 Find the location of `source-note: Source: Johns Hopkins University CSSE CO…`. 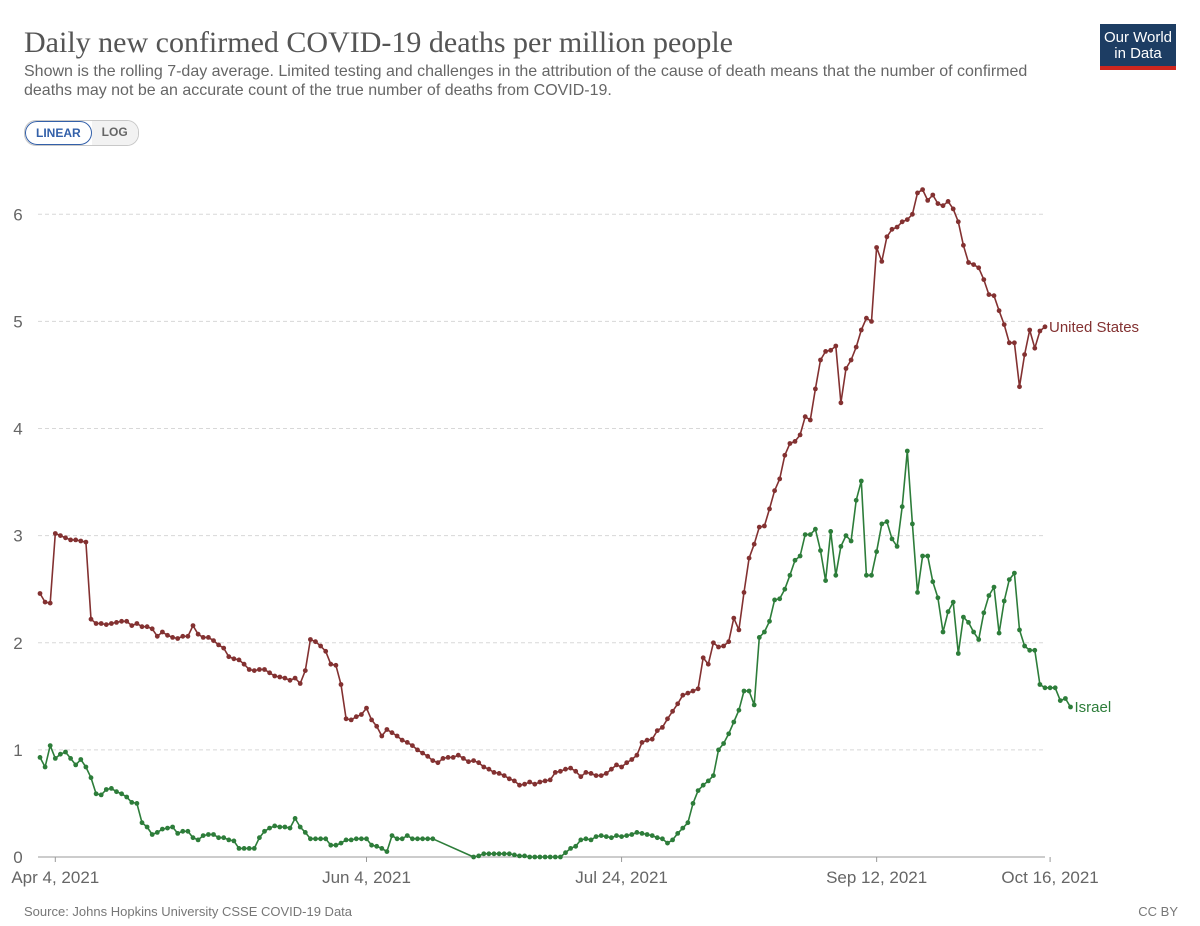

source-note: Source: Johns Hopkins University CSSE CO… is located at coordinates (188, 911).